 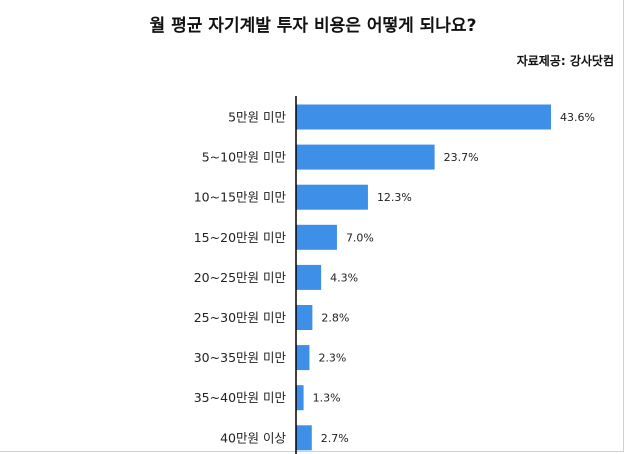 I want to click on category-label-8: 40만원 이상, so click(x=253, y=437).